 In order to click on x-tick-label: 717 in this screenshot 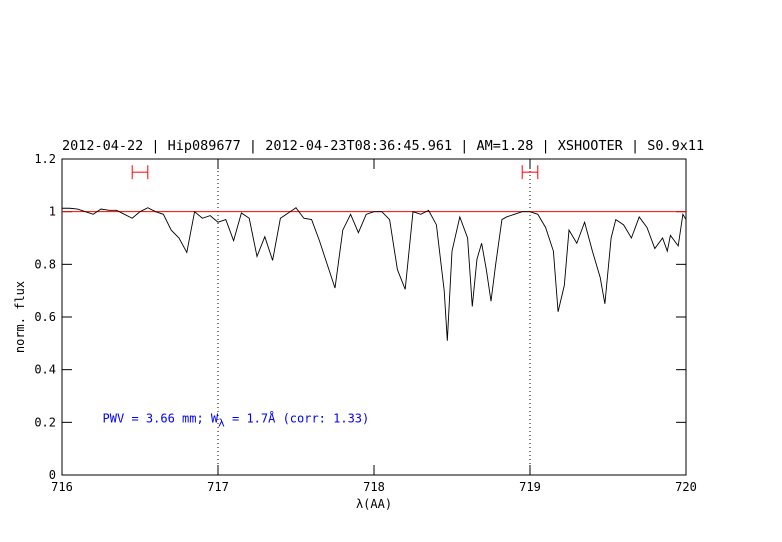, I will do `click(218, 487)`.